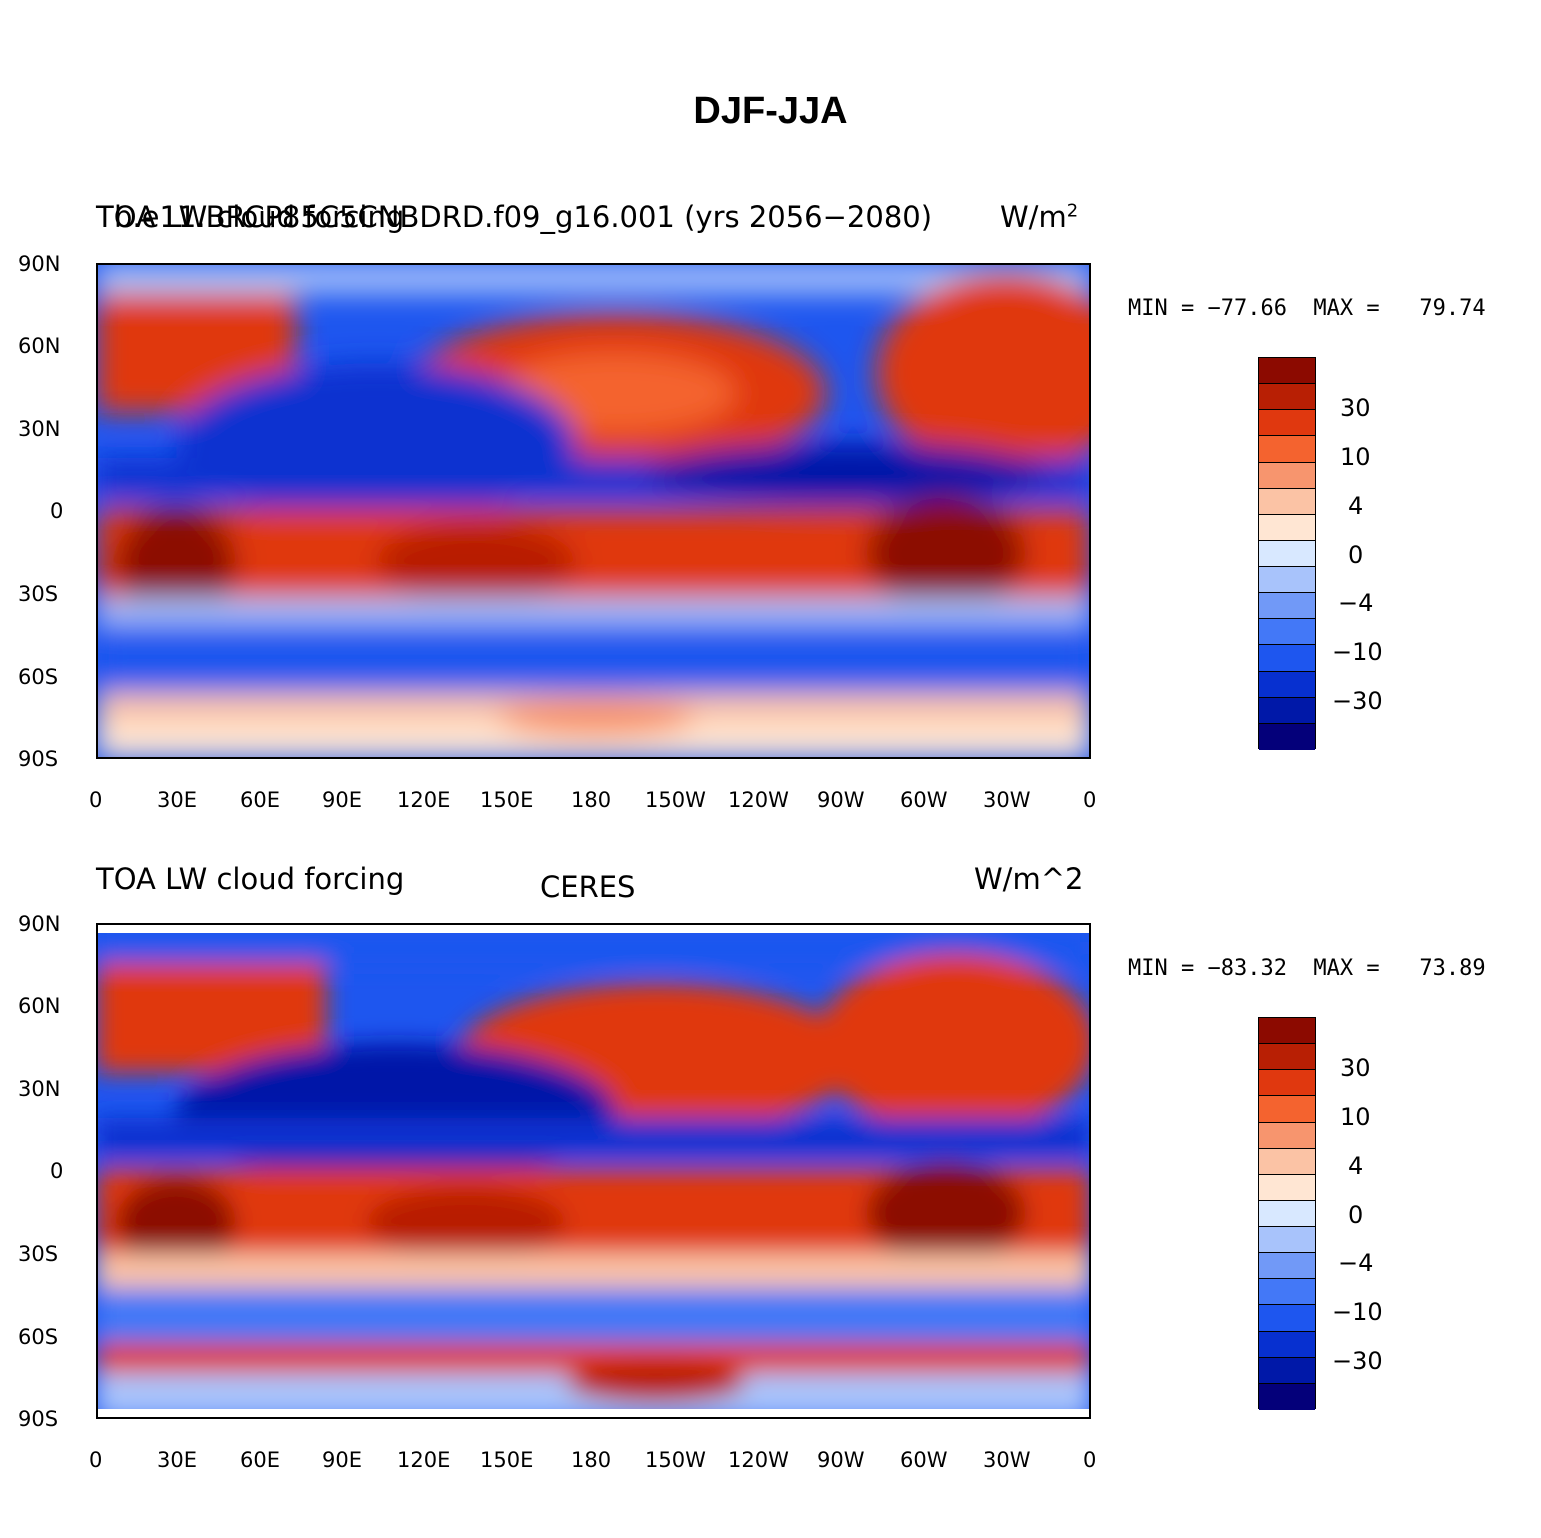 Image resolution: width=1541 pixels, height=1538 pixels. Describe the element at coordinates (1033, 217) in the screenshot. I see `panel-units-text: W/m` at that location.